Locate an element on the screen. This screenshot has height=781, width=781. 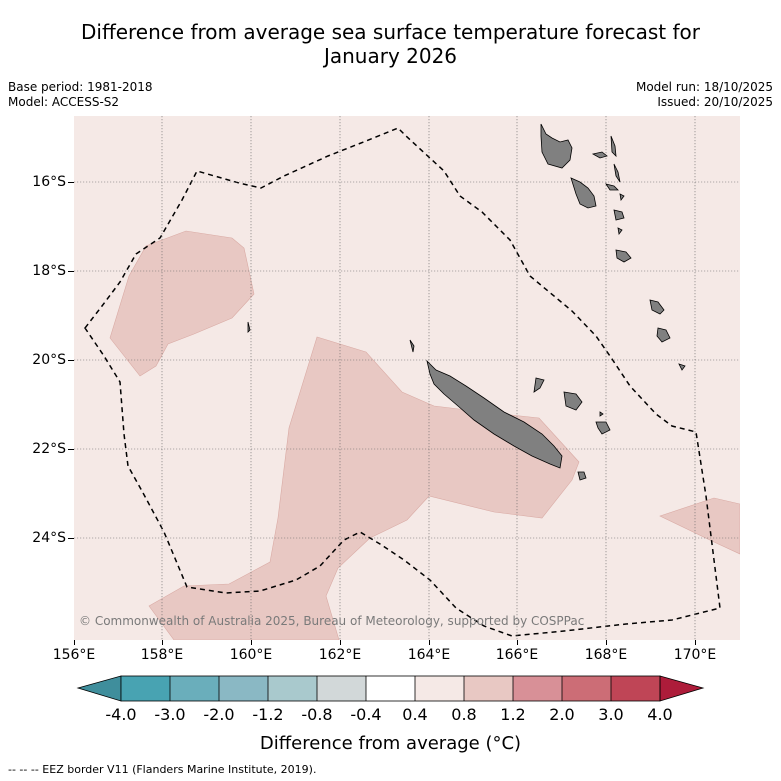
y-label-22s: 22°S is located at coordinates (49, 449).